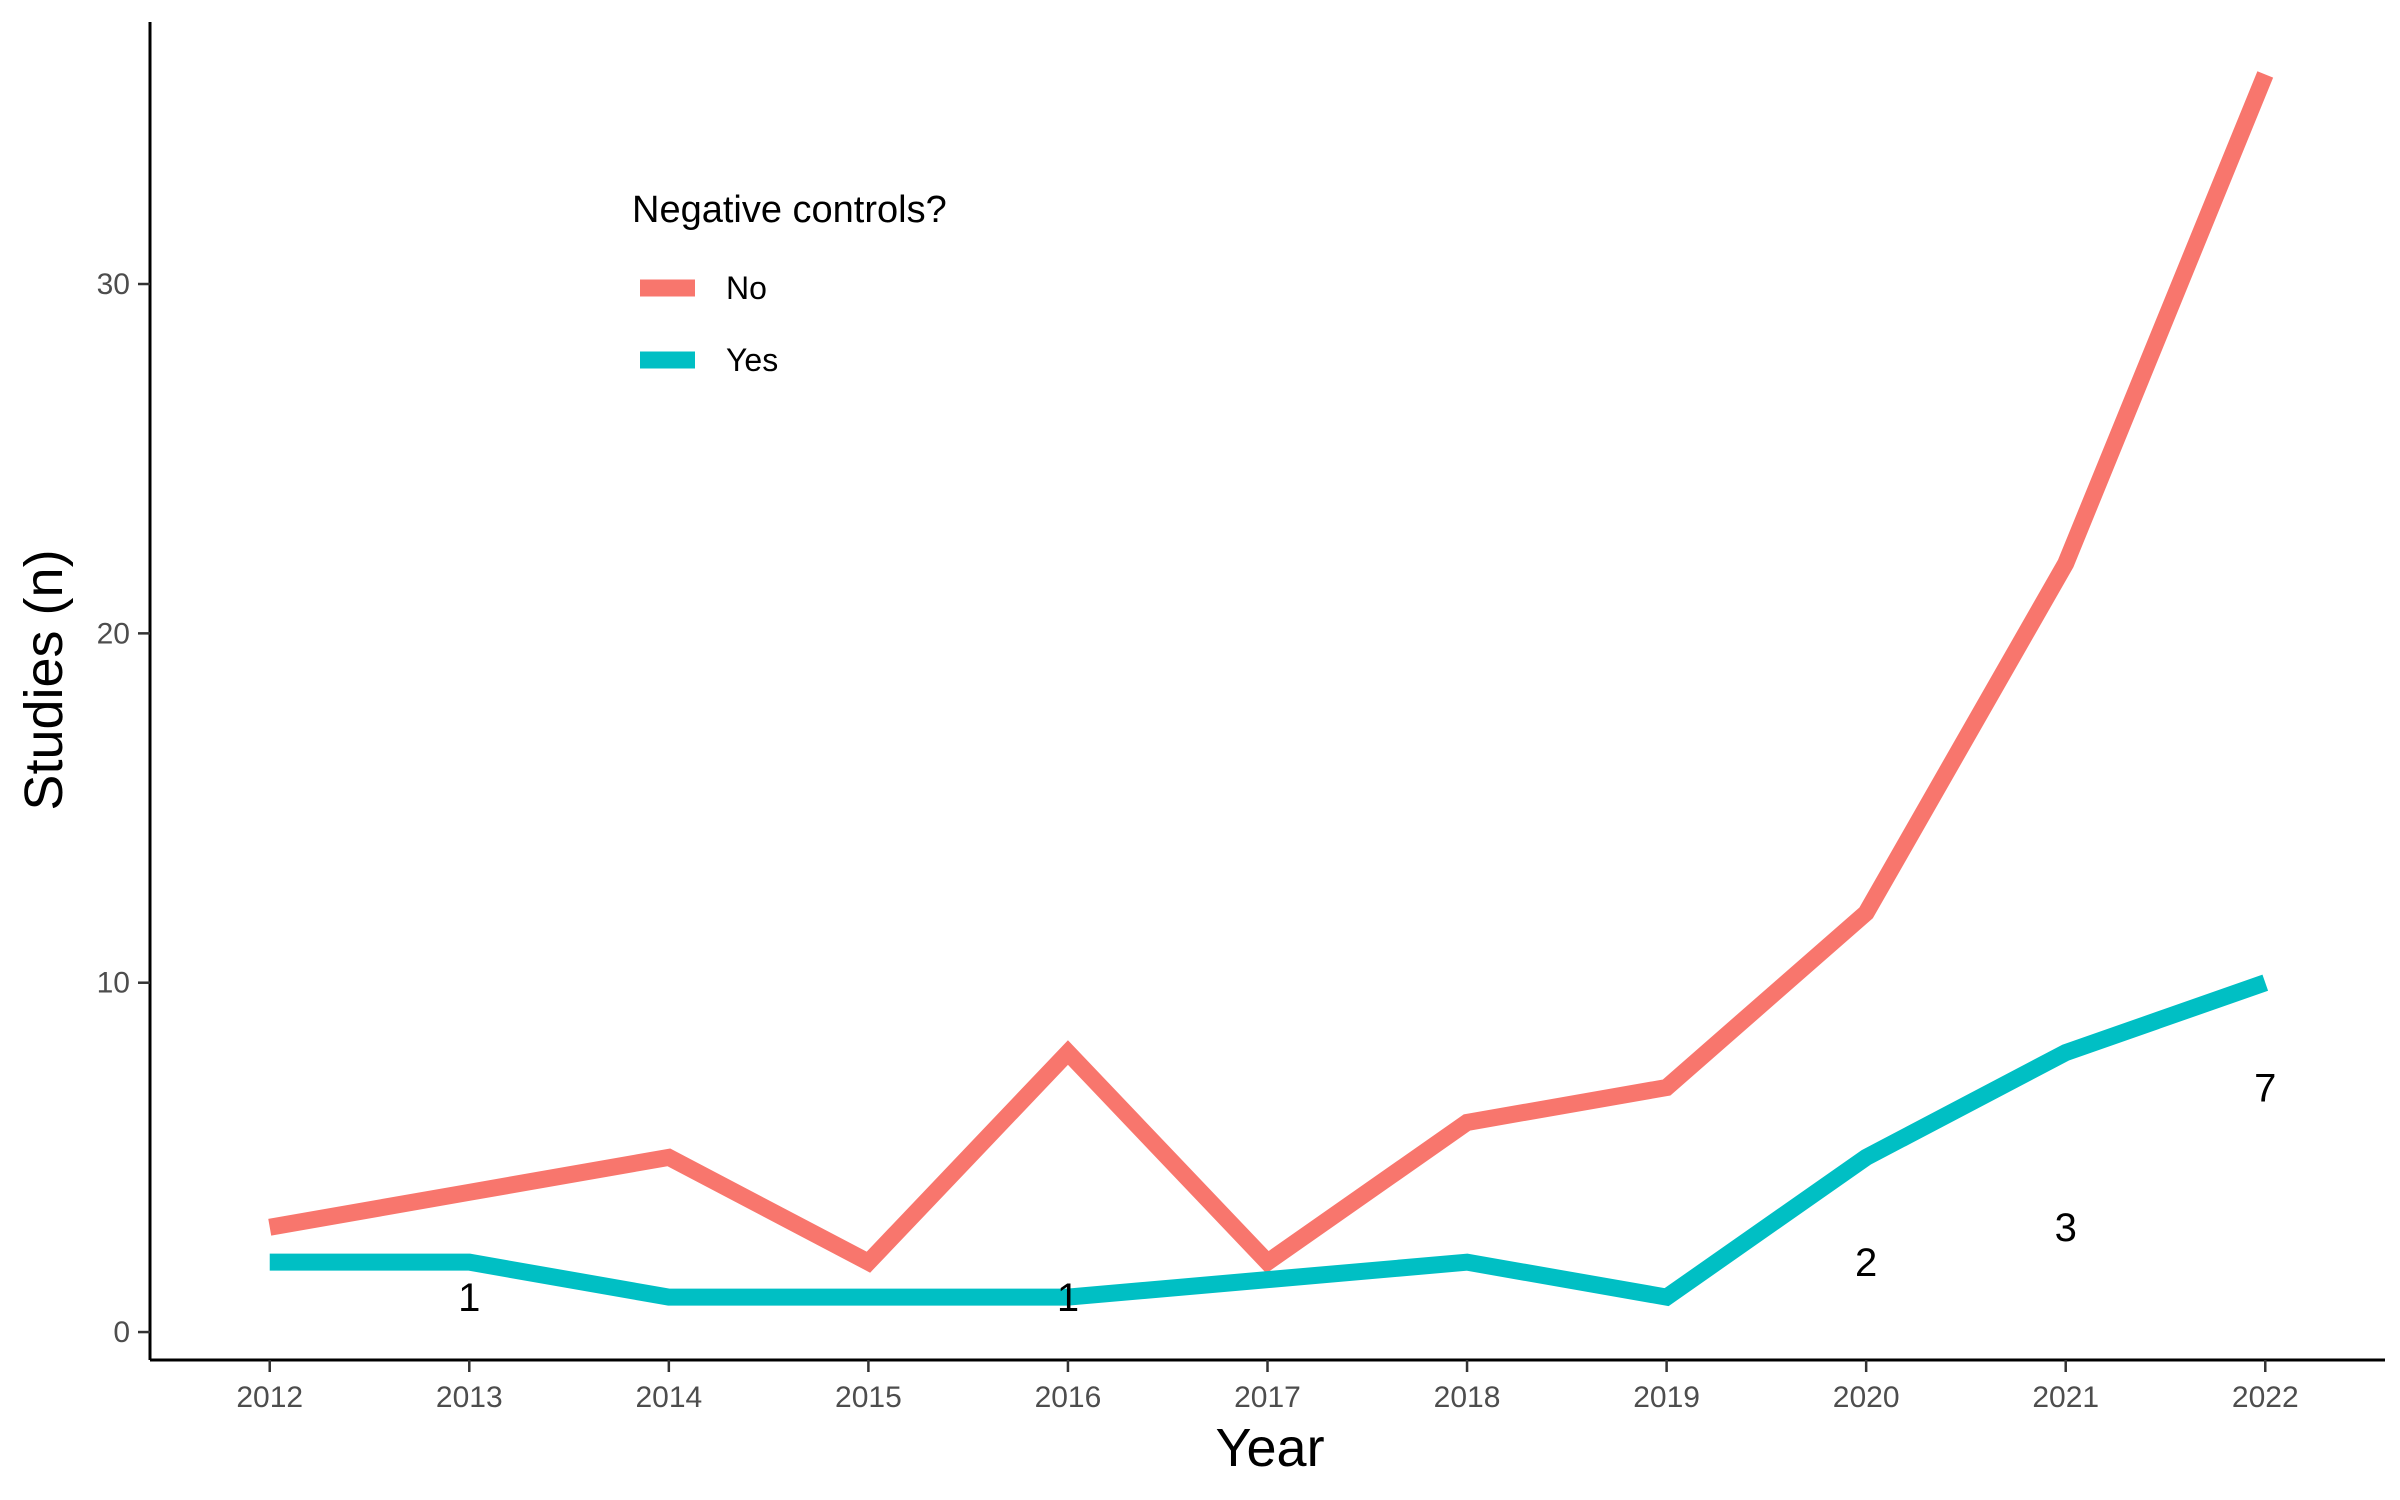 The height and width of the screenshot is (1500, 2400). What do you see at coordinates (2065, 1397) in the screenshot?
I see `x-tick-label: 2021` at bounding box center [2065, 1397].